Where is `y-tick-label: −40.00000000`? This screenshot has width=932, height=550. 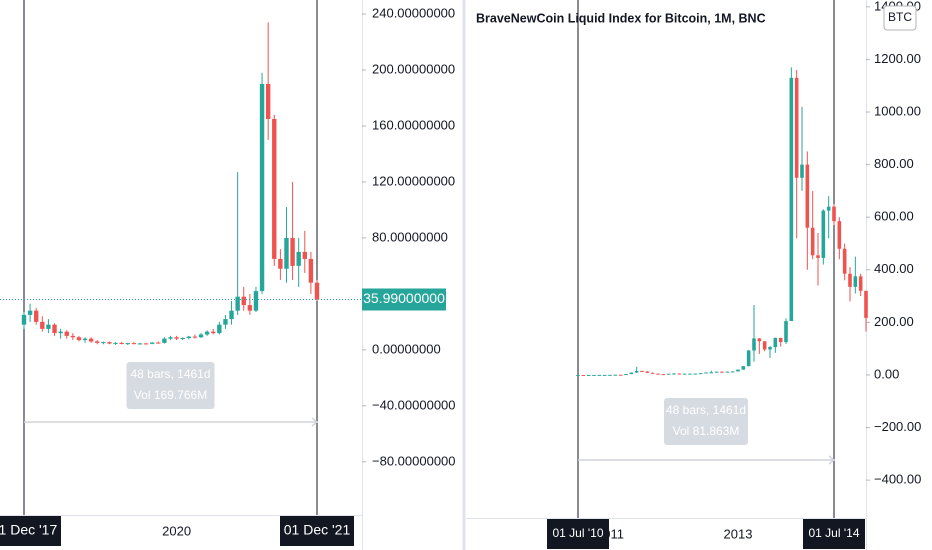
y-tick-label: −40.00000000 is located at coordinates (414, 404).